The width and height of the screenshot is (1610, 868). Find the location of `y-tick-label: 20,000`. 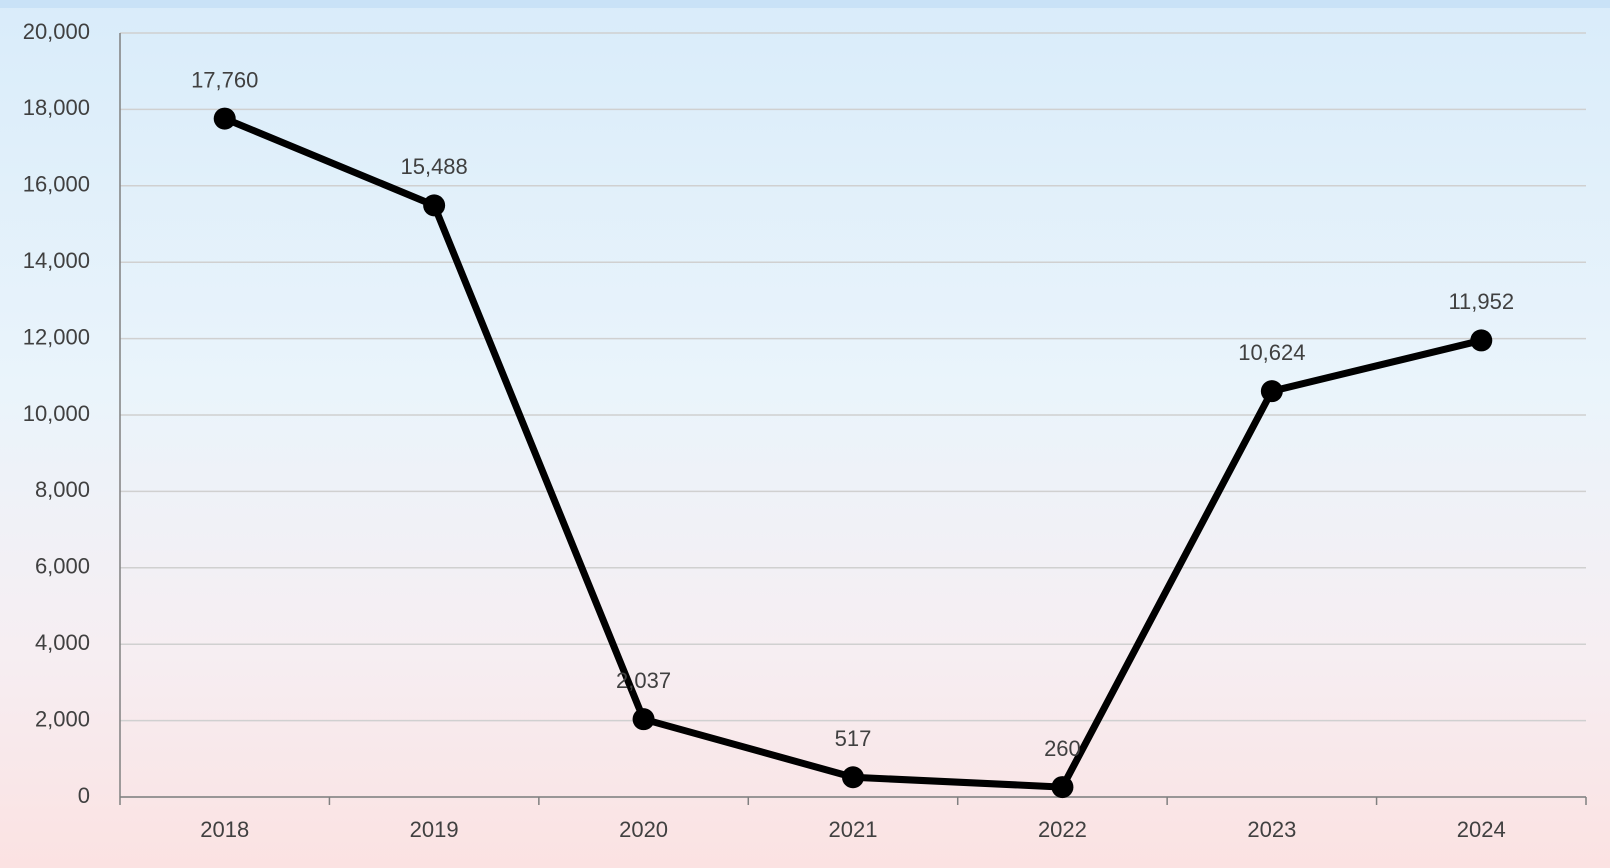

y-tick-label: 20,000 is located at coordinates (56, 31).